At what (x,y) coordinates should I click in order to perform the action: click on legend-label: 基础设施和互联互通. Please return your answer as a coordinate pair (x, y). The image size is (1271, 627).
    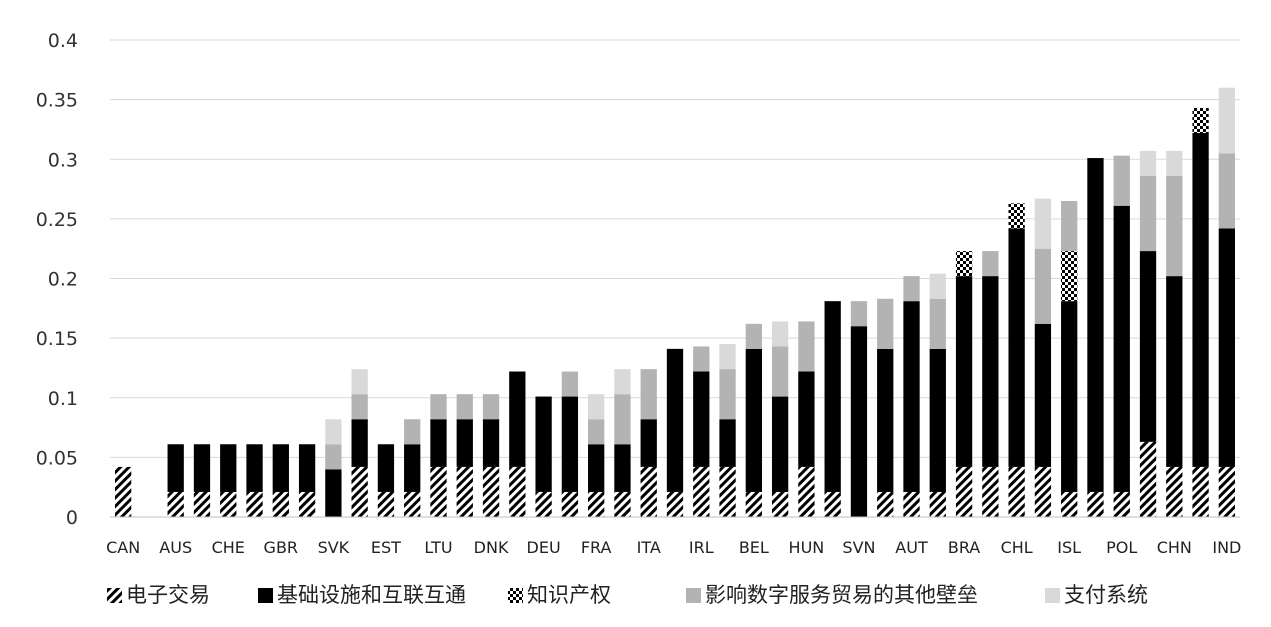
    Looking at the image, I should click on (371, 595).